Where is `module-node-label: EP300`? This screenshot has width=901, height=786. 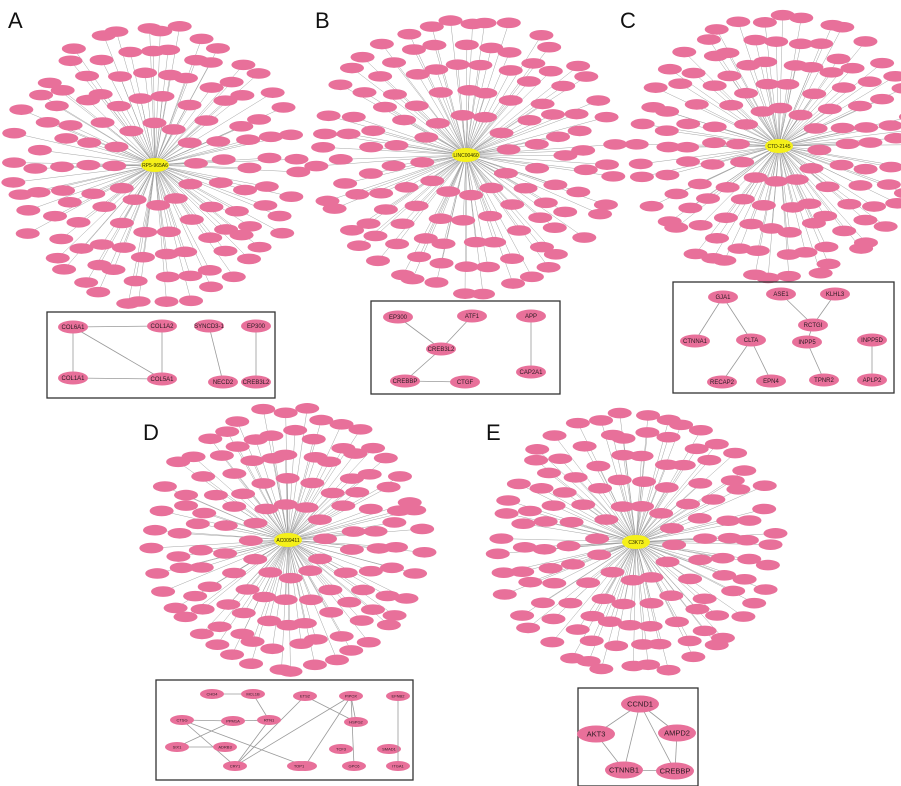
module-node-label: EP300 is located at coordinates (398, 318).